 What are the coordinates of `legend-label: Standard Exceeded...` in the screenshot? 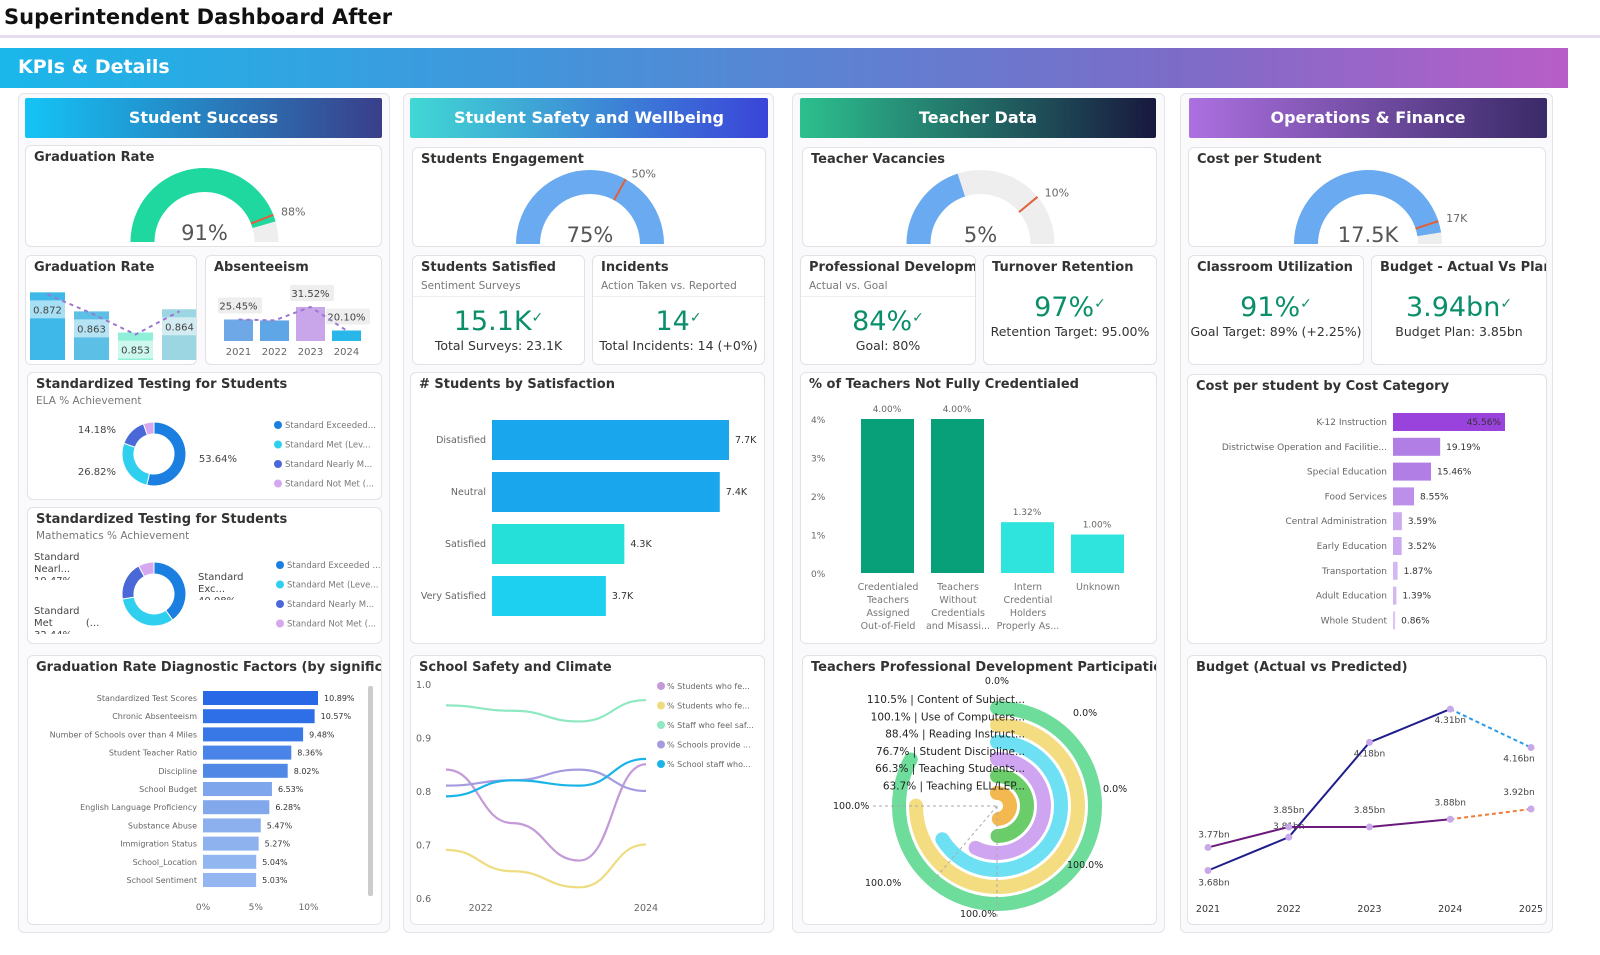 It's located at (330, 426).